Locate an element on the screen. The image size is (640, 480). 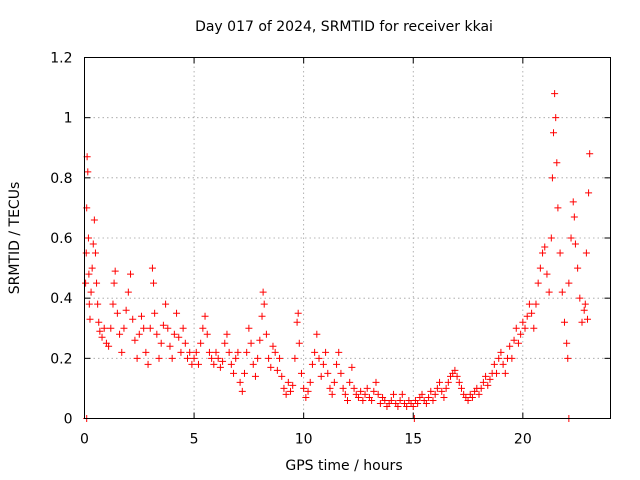
y-tick-label: 0 is located at coordinates (68, 420).